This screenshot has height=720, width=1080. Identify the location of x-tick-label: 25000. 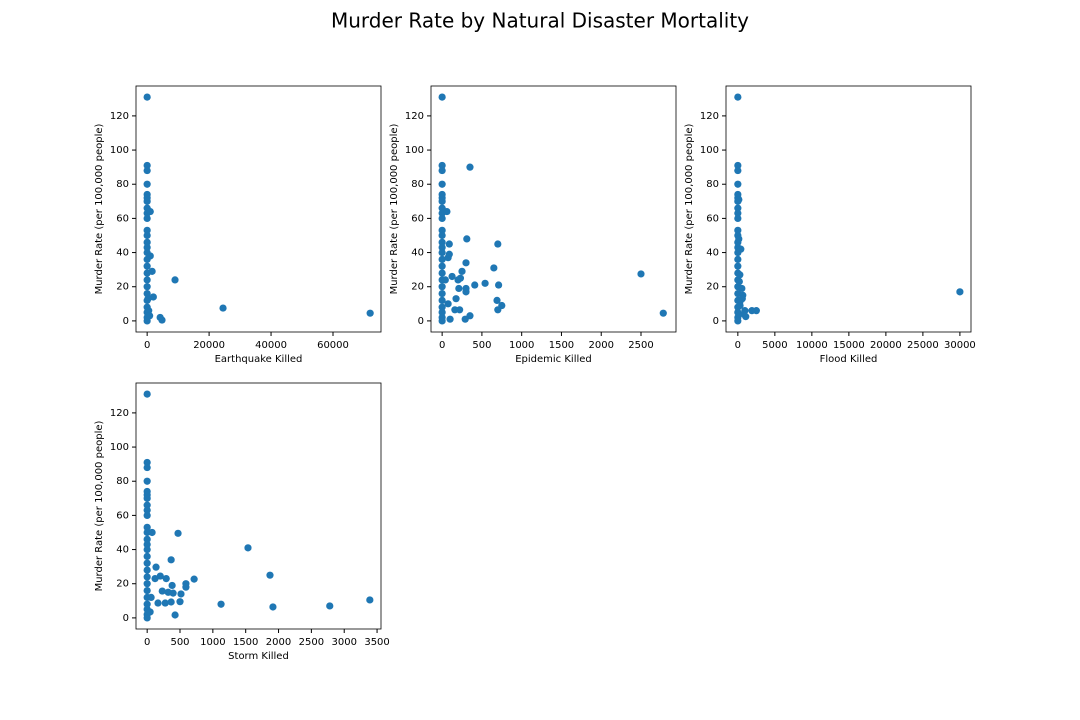
(923, 345).